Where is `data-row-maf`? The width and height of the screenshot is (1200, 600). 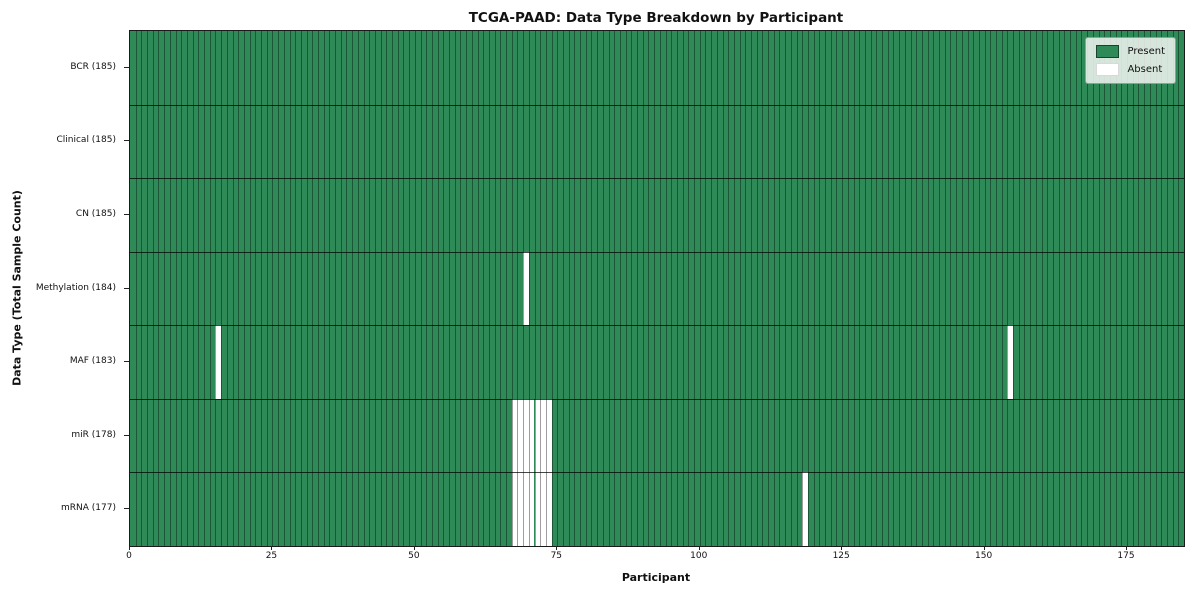 data-row-maf is located at coordinates (657, 362).